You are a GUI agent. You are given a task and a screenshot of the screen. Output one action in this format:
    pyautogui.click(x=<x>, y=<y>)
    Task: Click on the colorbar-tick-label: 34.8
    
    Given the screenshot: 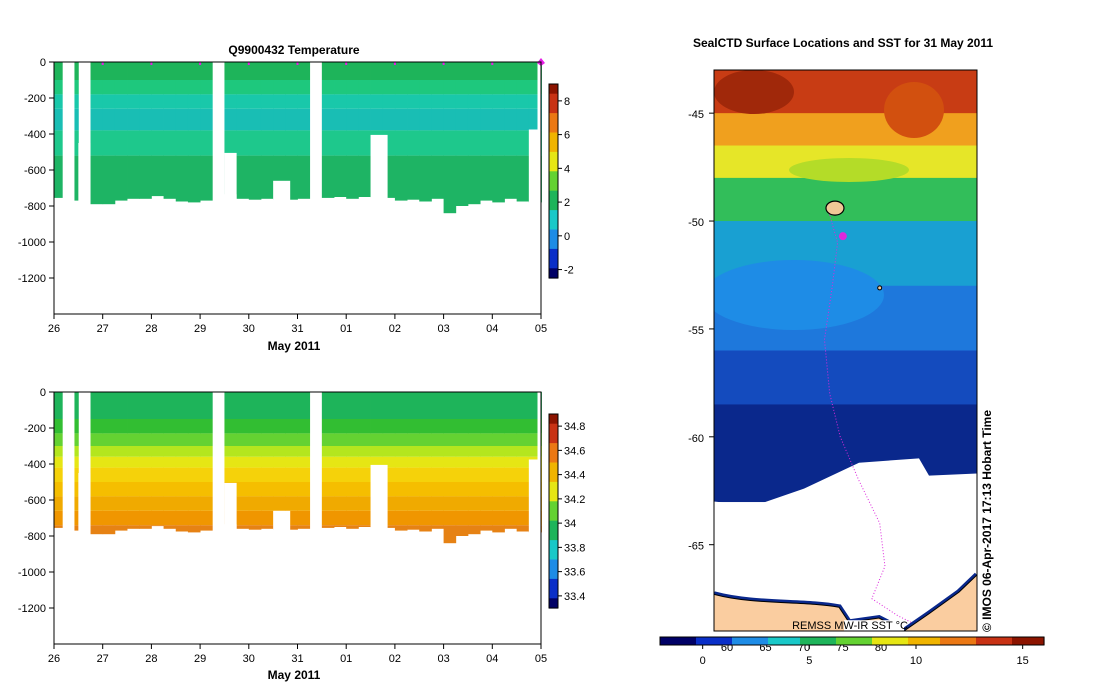 What is the action you would take?
    pyautogui.click(x=574, y=427)
    